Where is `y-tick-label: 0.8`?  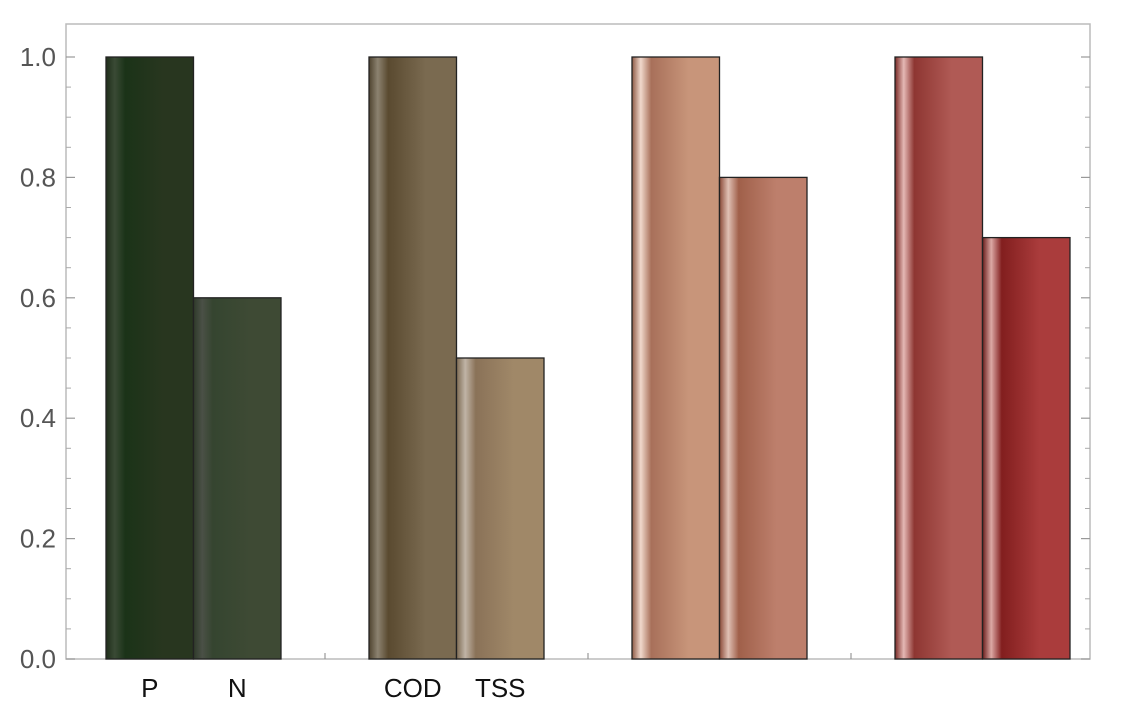 y-tick-label: 0.8 is located at coordinates (38, 177).